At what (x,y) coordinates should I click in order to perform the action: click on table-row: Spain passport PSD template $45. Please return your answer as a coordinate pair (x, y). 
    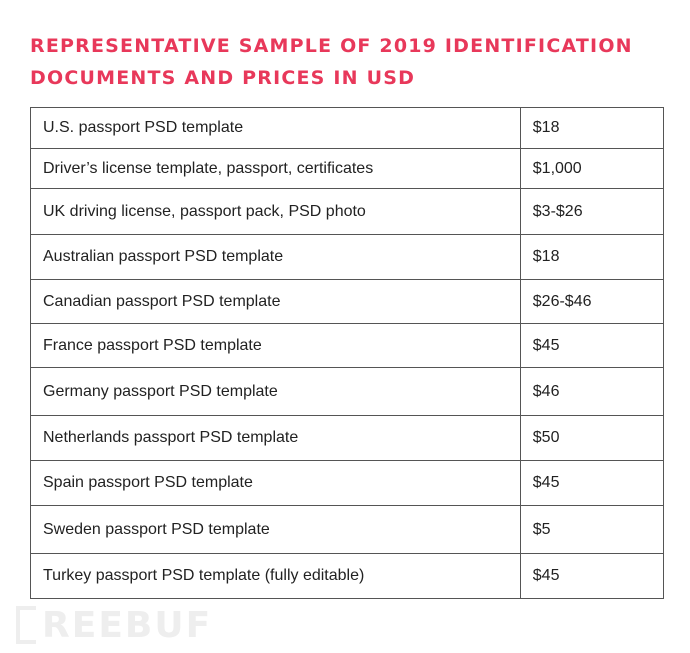
    Looking at the image, I should click on (347, 483).